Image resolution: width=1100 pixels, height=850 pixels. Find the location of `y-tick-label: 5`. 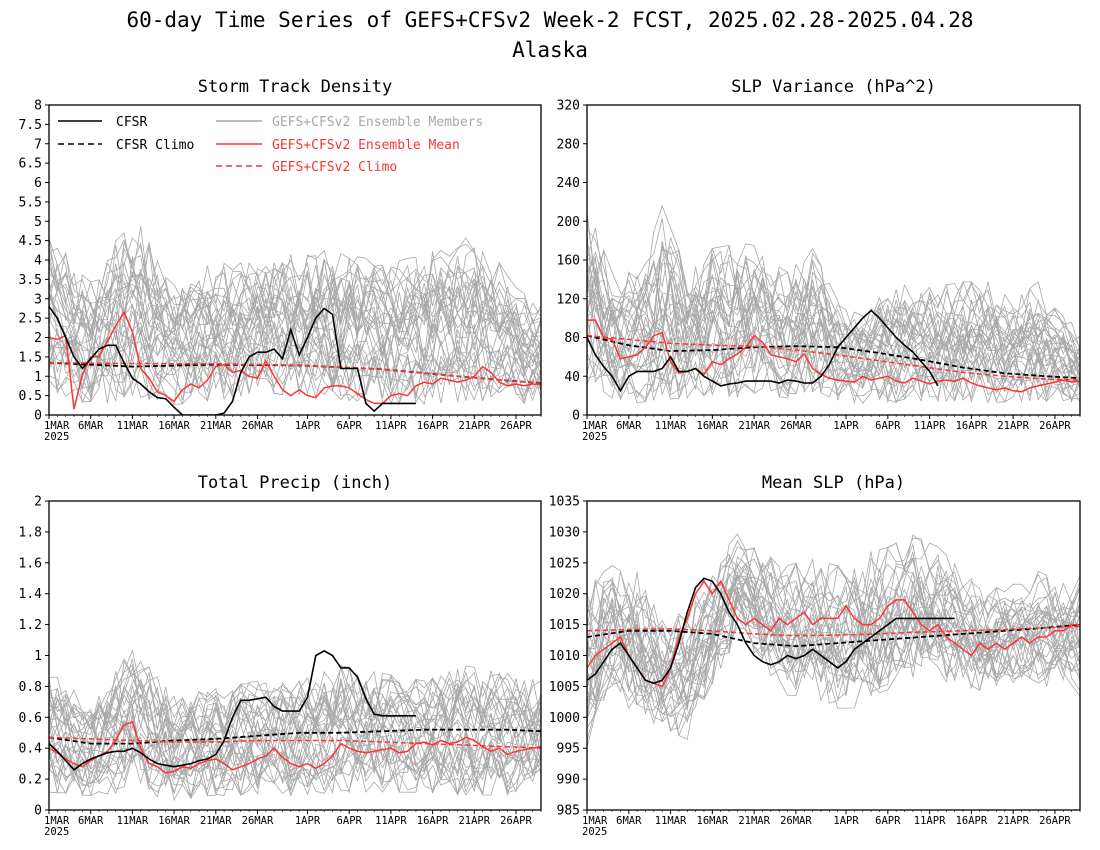

y-tick-label: 5 is located at coordinates (38, 222).